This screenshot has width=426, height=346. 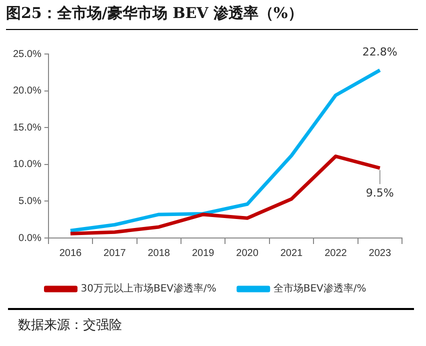 I want to click on x-tick-label: 2019, so click(x=203, y=253).